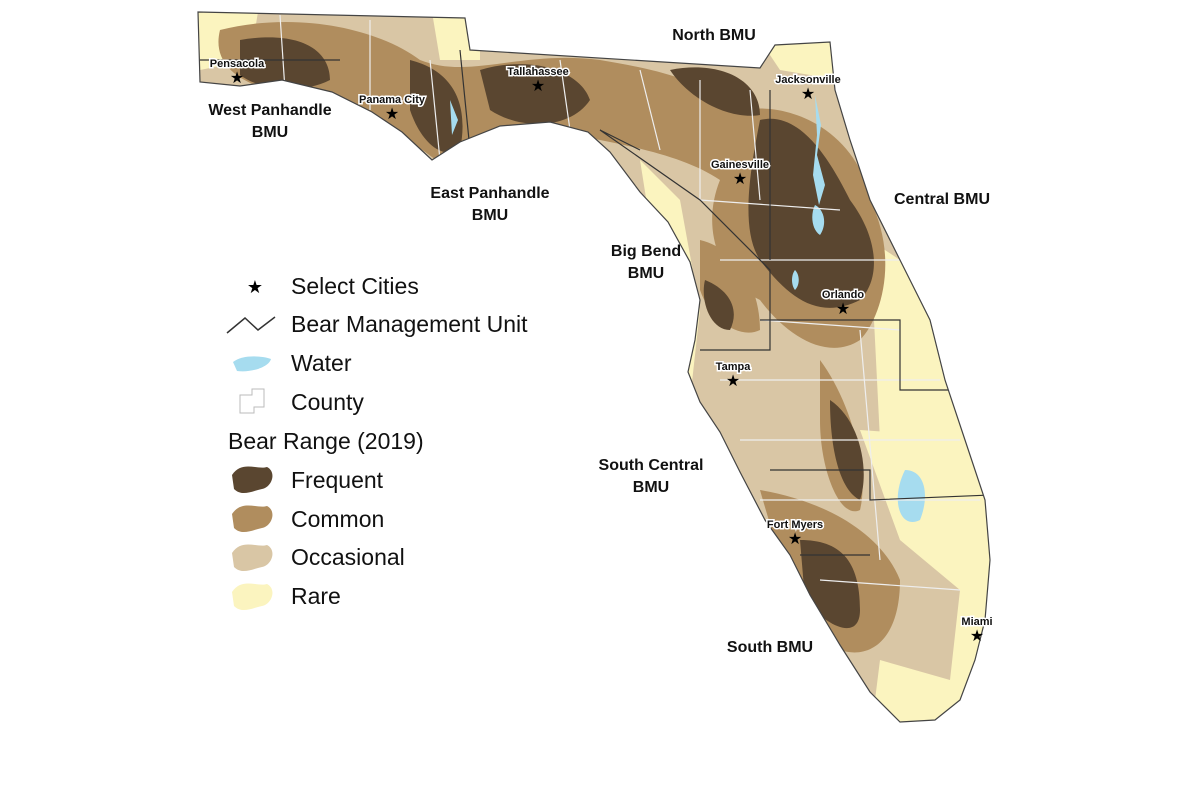 The height and width of the screenshot is (800, 1200). Describe the element at coordinates (795, 525) in the screenshot. I see `city-label: Fort Myers` at that location.